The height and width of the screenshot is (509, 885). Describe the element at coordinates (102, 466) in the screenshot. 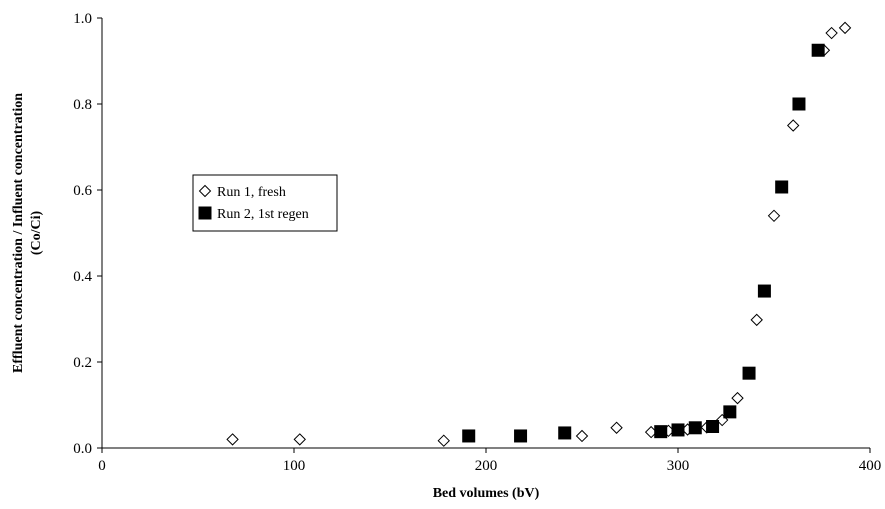

I see `x-tick-label: 0` at that location.